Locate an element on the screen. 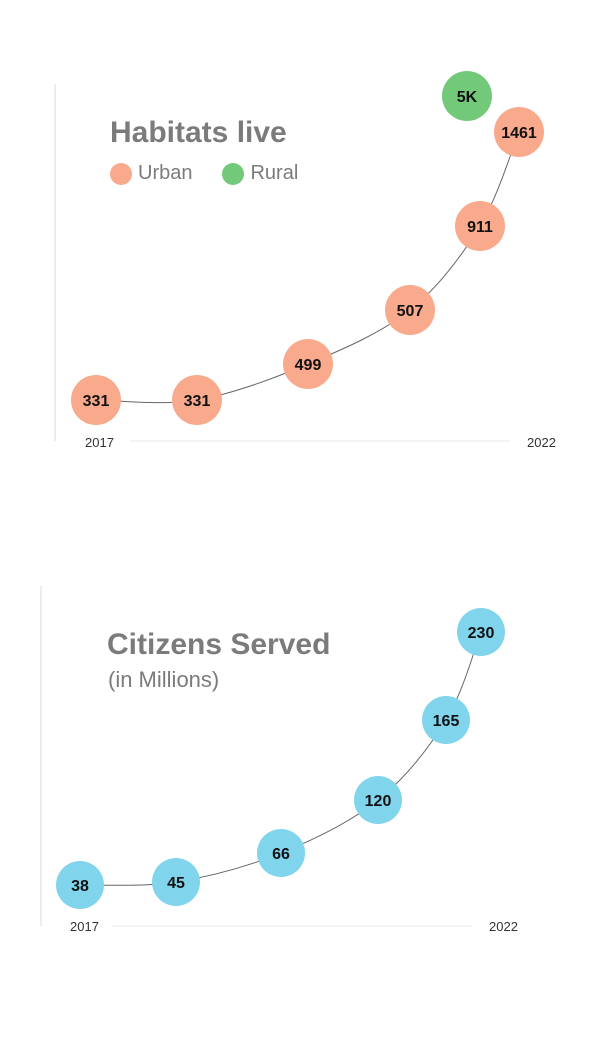 This screenshot has height=1044, width=600. urban-point-0-label: 331 is located at coordinates (96, 401).